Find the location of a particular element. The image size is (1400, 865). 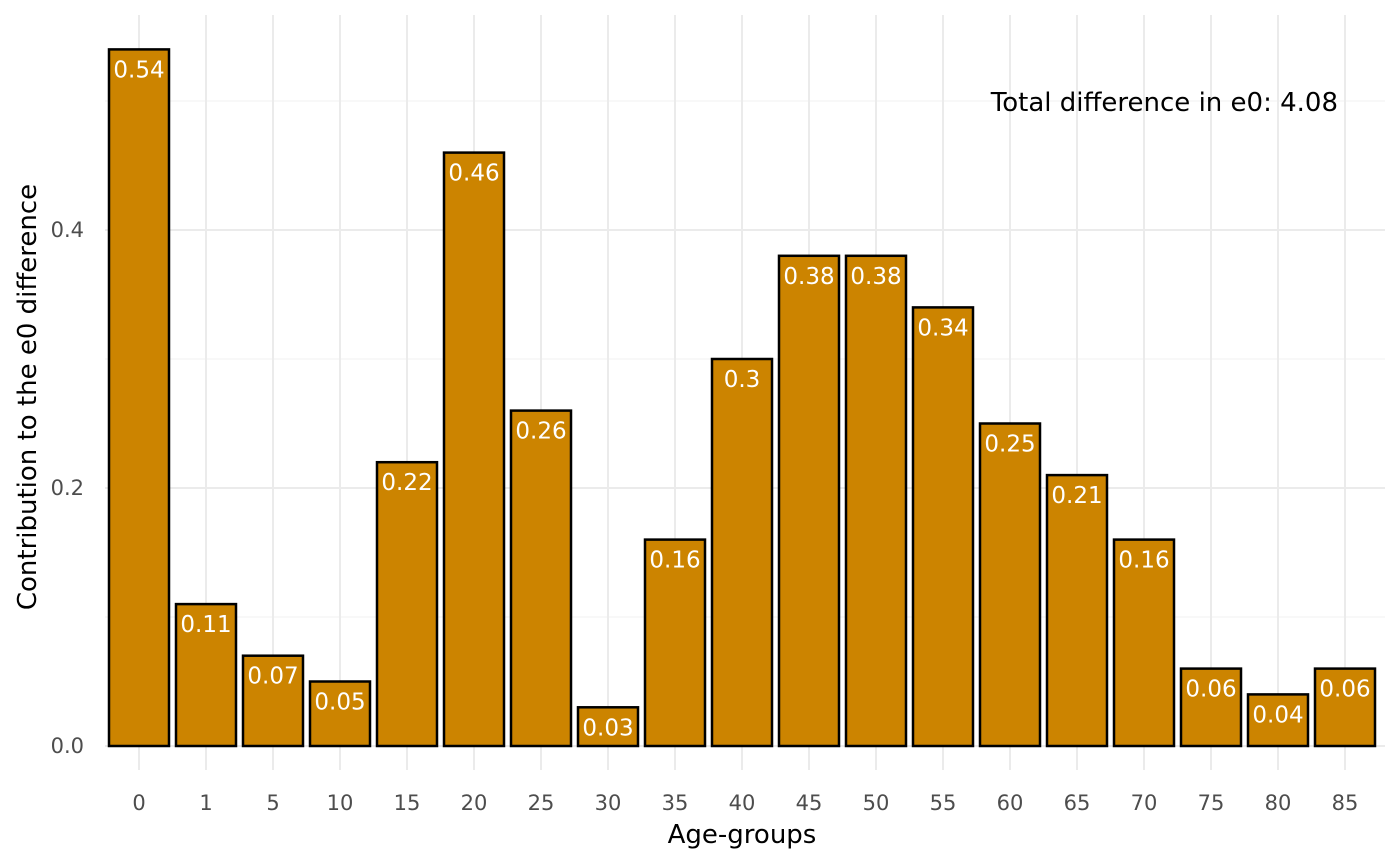

x-tick-label-30: 30 is located at coordinates (608, 803).